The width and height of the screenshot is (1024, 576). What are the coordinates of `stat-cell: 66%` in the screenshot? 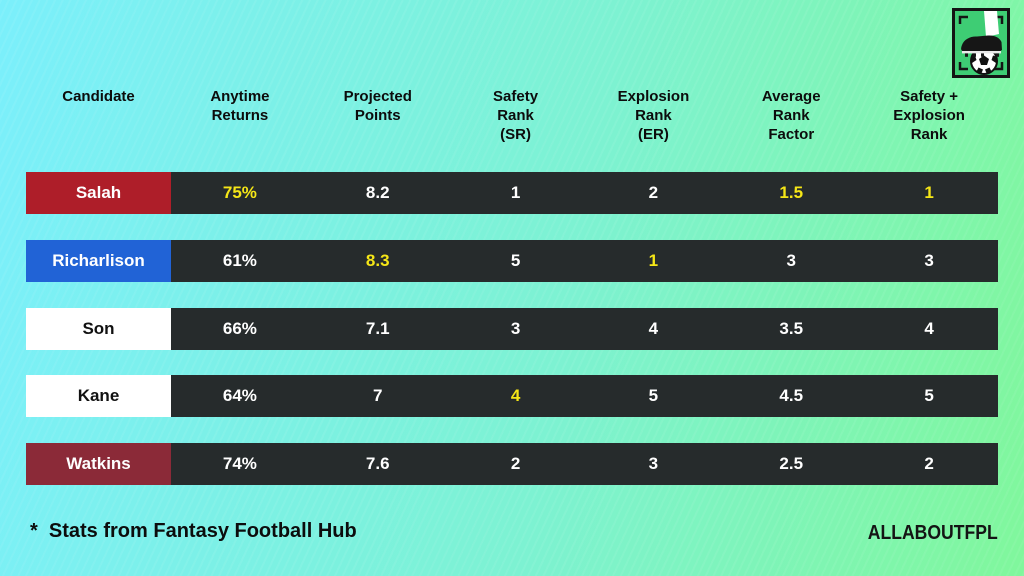 It's located at (240, 328).